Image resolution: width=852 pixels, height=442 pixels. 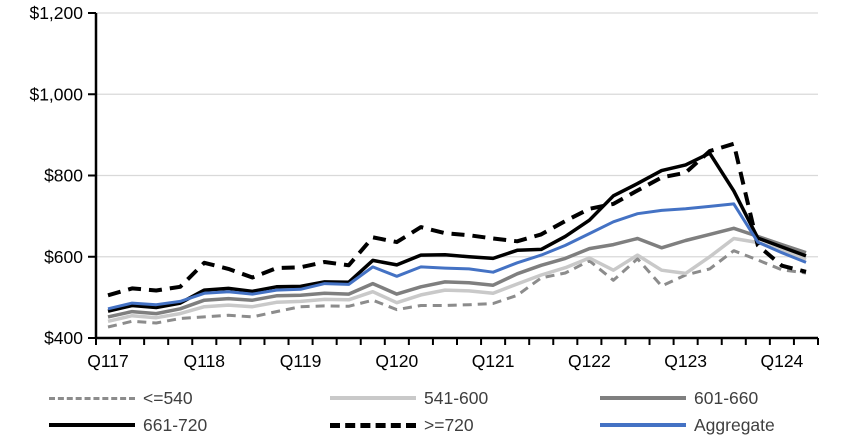 What do you see at coordinates (643, 398) in the screenshot?
I see `legend-swatch-601-660-line` at bounding box center [643, 398].